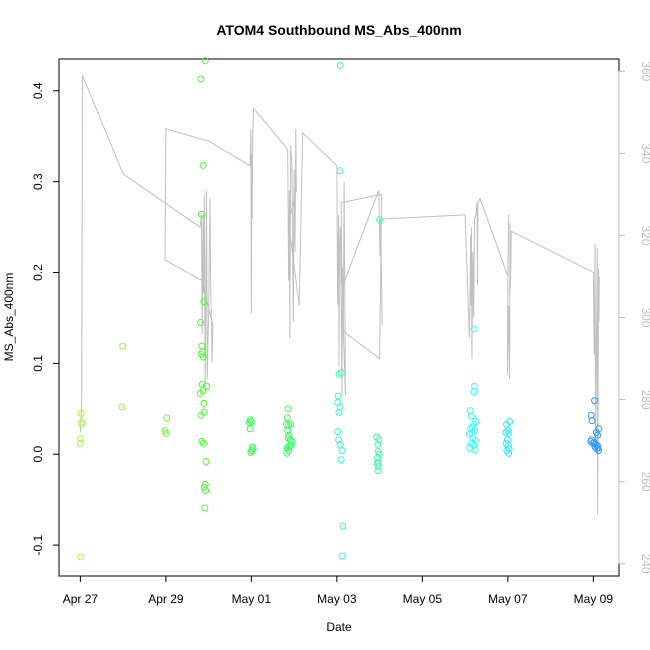 This screenshot has height=650, width=650. What do you see at coordinates (634, 317) in the screenshot?
I see `secondary-y-axis: 240 260 280 300 320 340 360` at bounding box center [634, 317].